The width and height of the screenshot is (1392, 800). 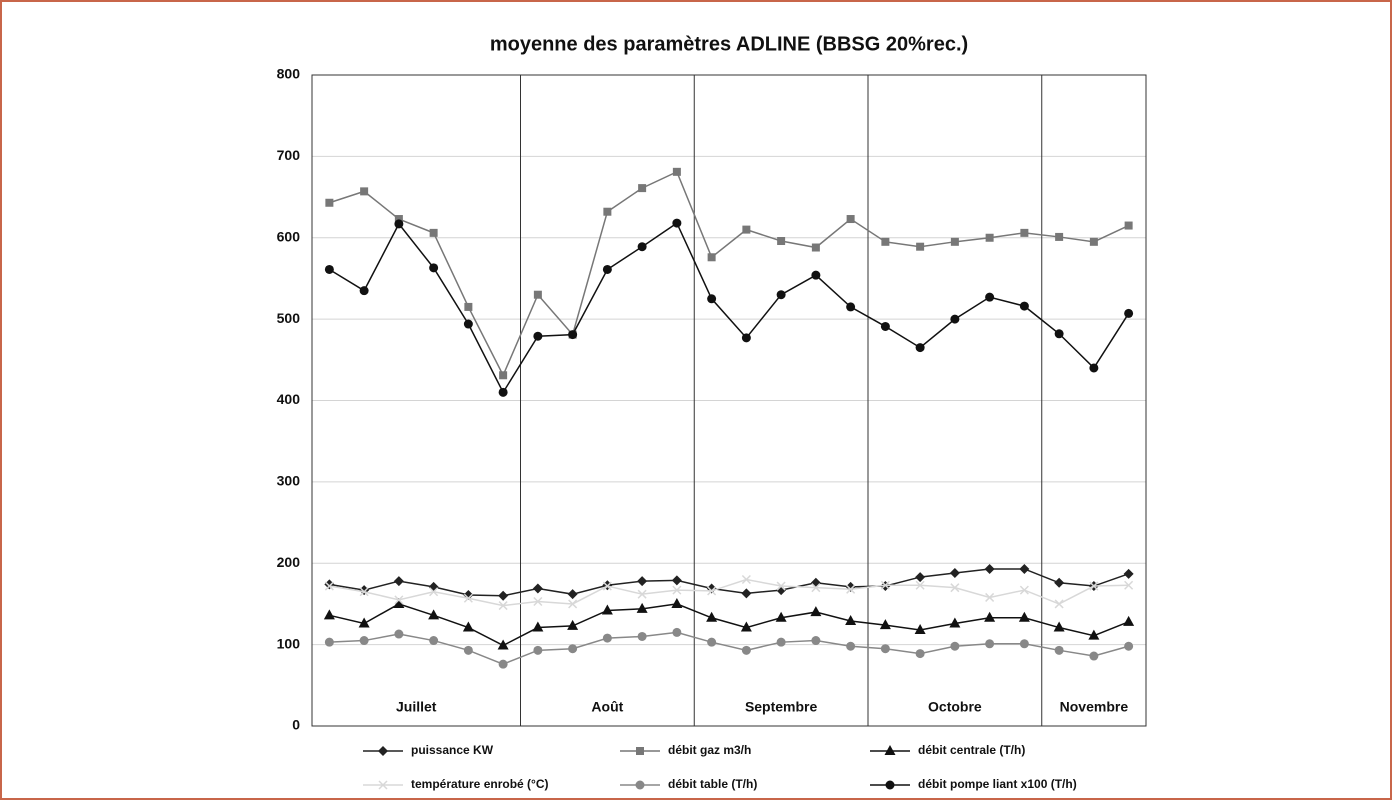 What do you see at coordinates (709, 750) in the screenshot?
I see `legend-label: débit gaz m3/h` at bounding box center [709, 750].